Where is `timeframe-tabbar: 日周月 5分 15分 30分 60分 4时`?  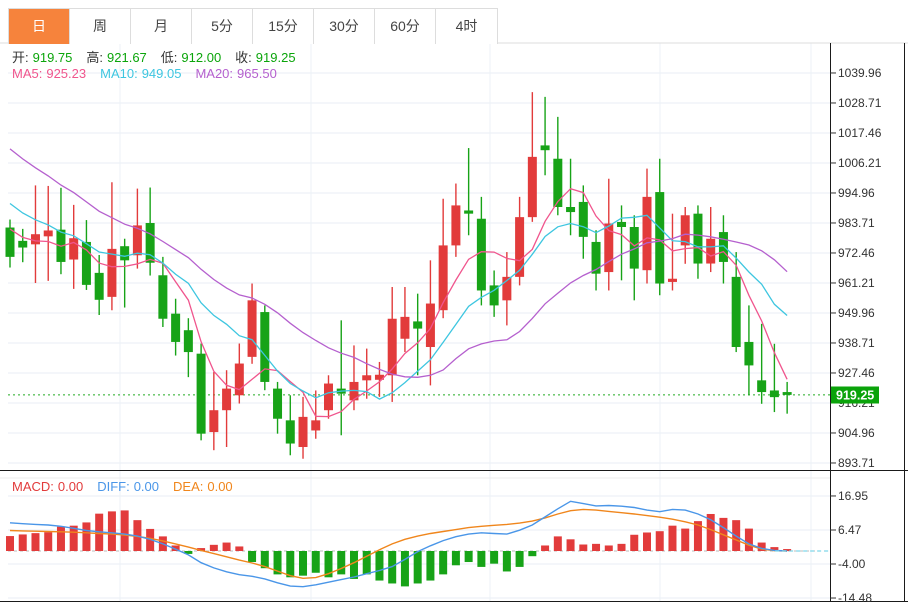 timeframe-tabbar: 日周月 5分 15分 30分 60分 4时 is located at coordinates (253, 26).